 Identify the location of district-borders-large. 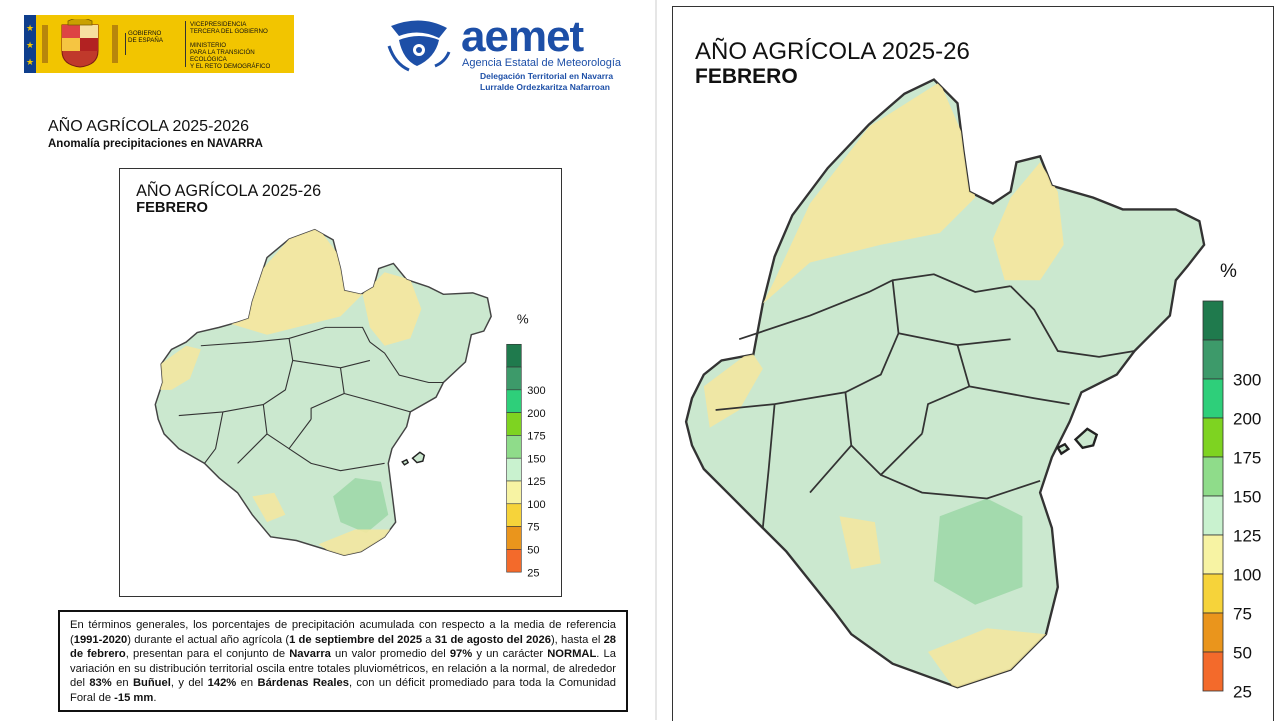
(925, 401).